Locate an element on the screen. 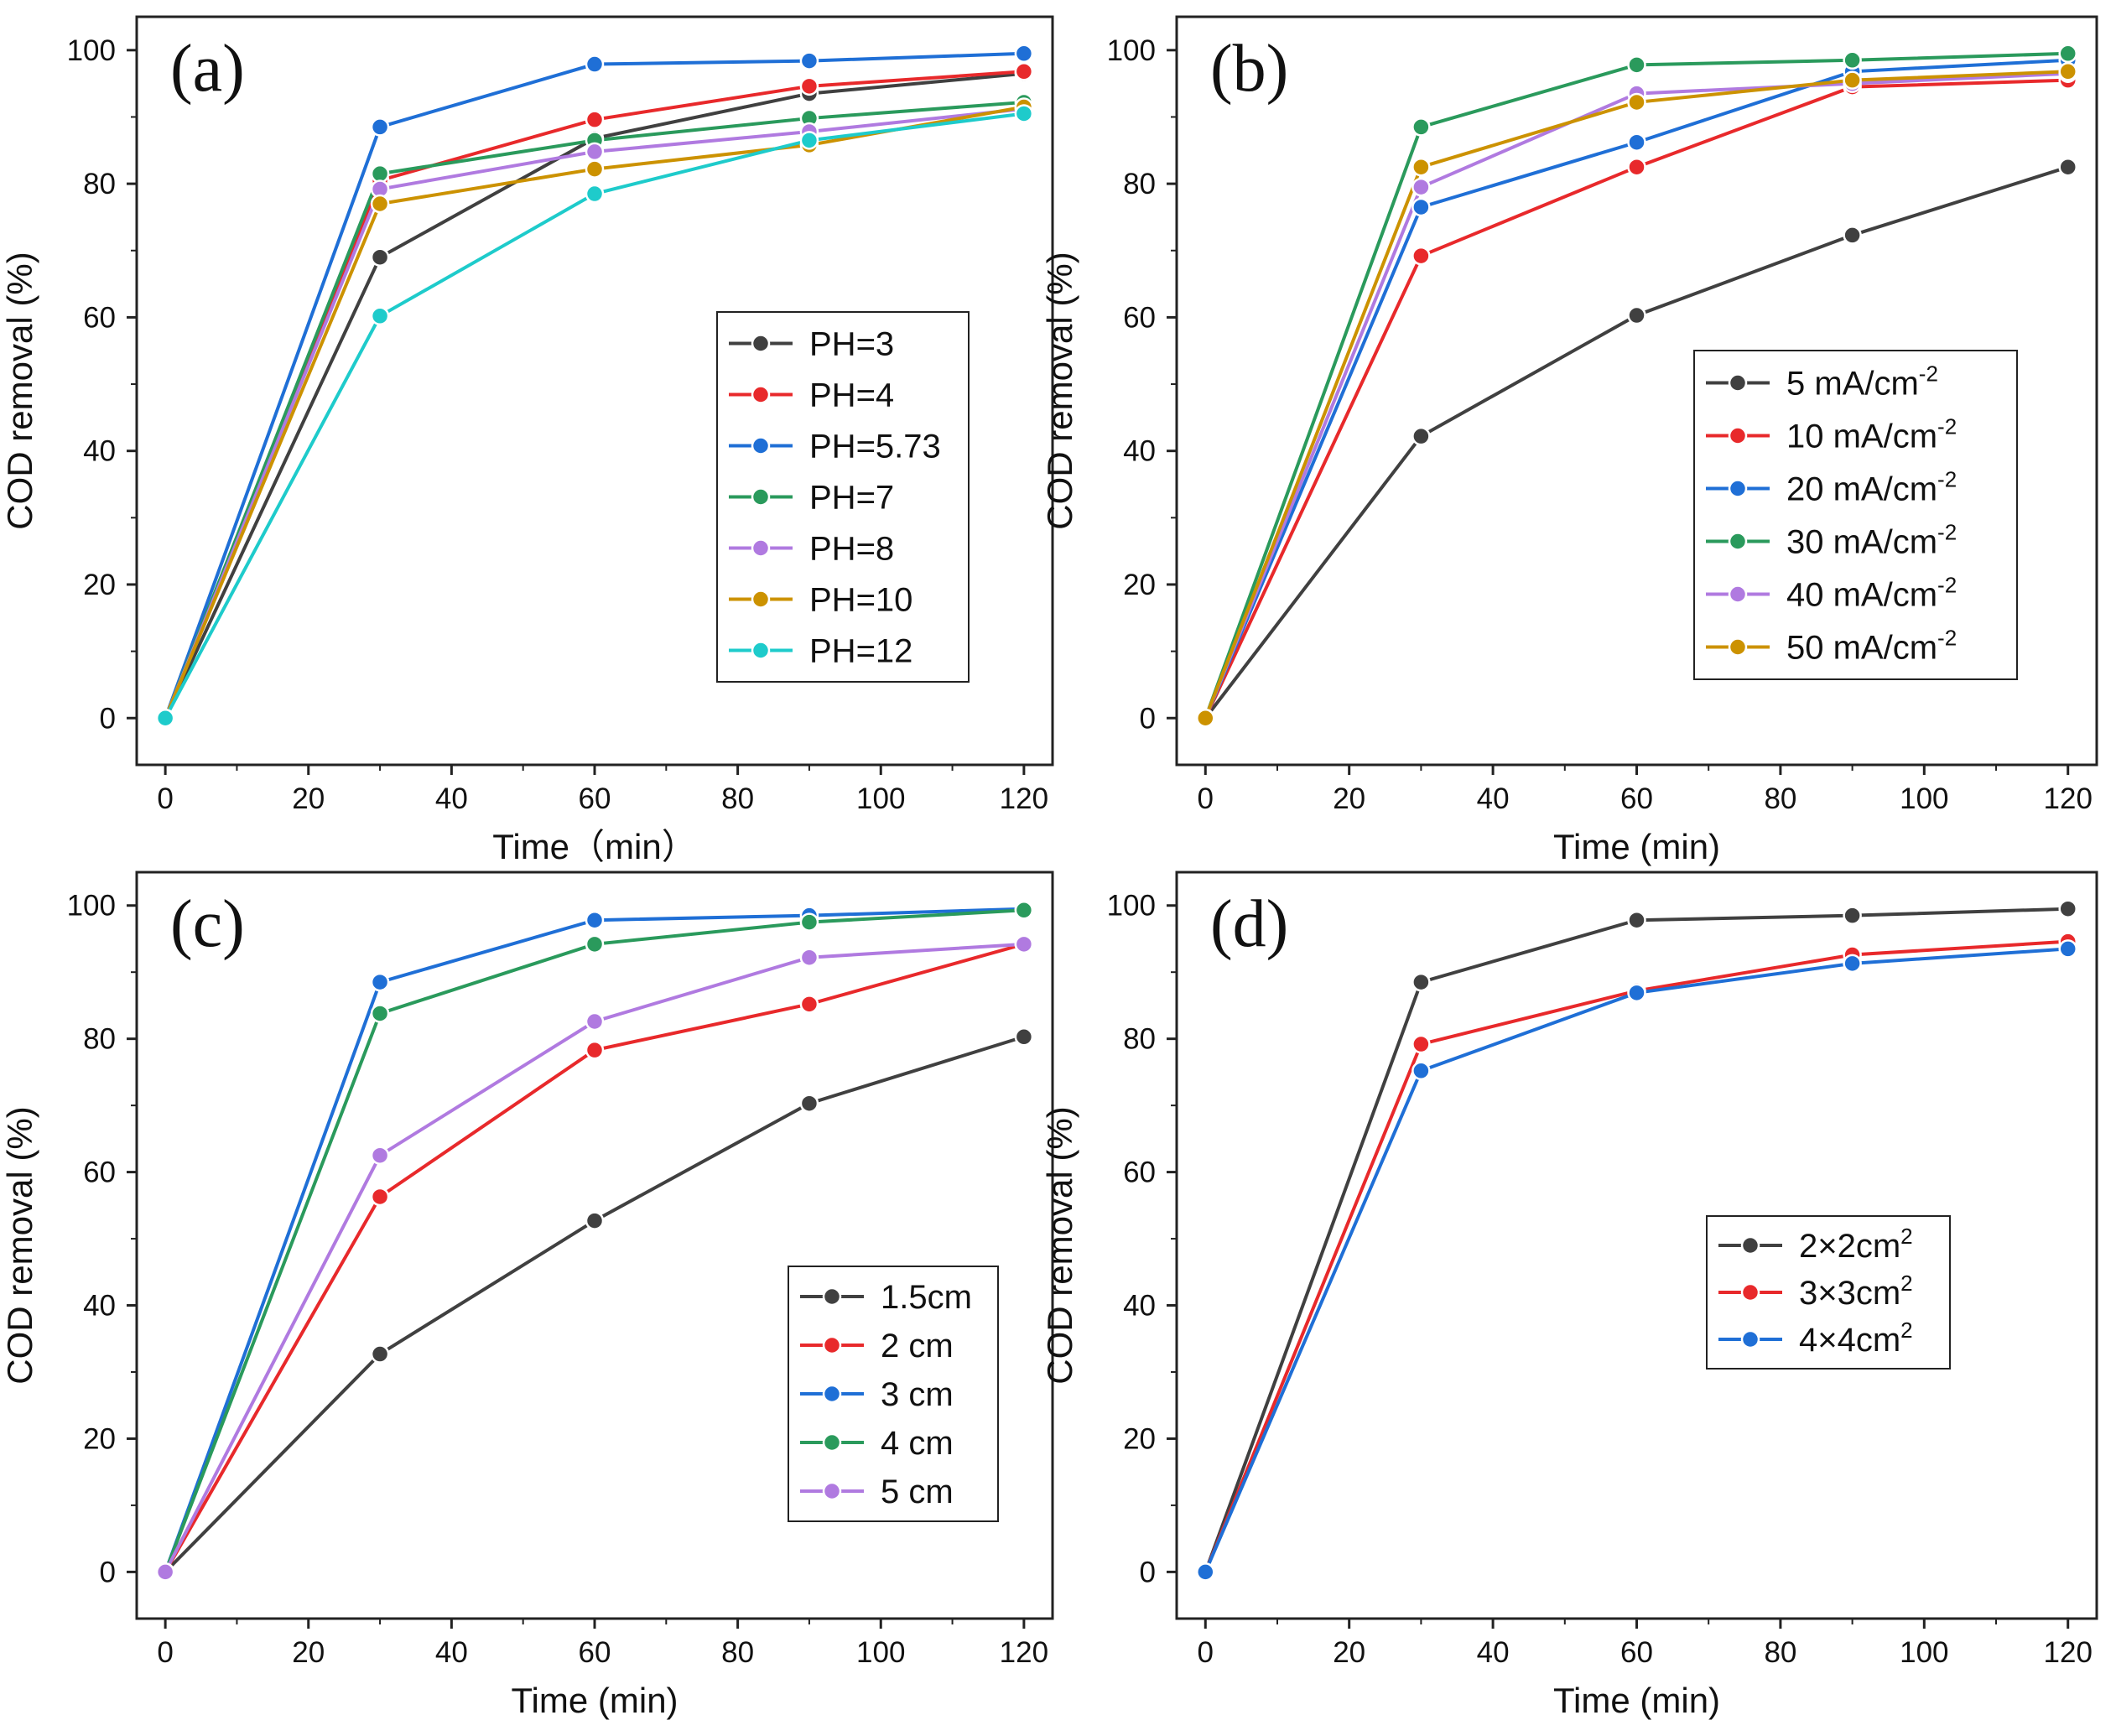  legend-label-text: PH=10 is located at coordinates (860, 600).